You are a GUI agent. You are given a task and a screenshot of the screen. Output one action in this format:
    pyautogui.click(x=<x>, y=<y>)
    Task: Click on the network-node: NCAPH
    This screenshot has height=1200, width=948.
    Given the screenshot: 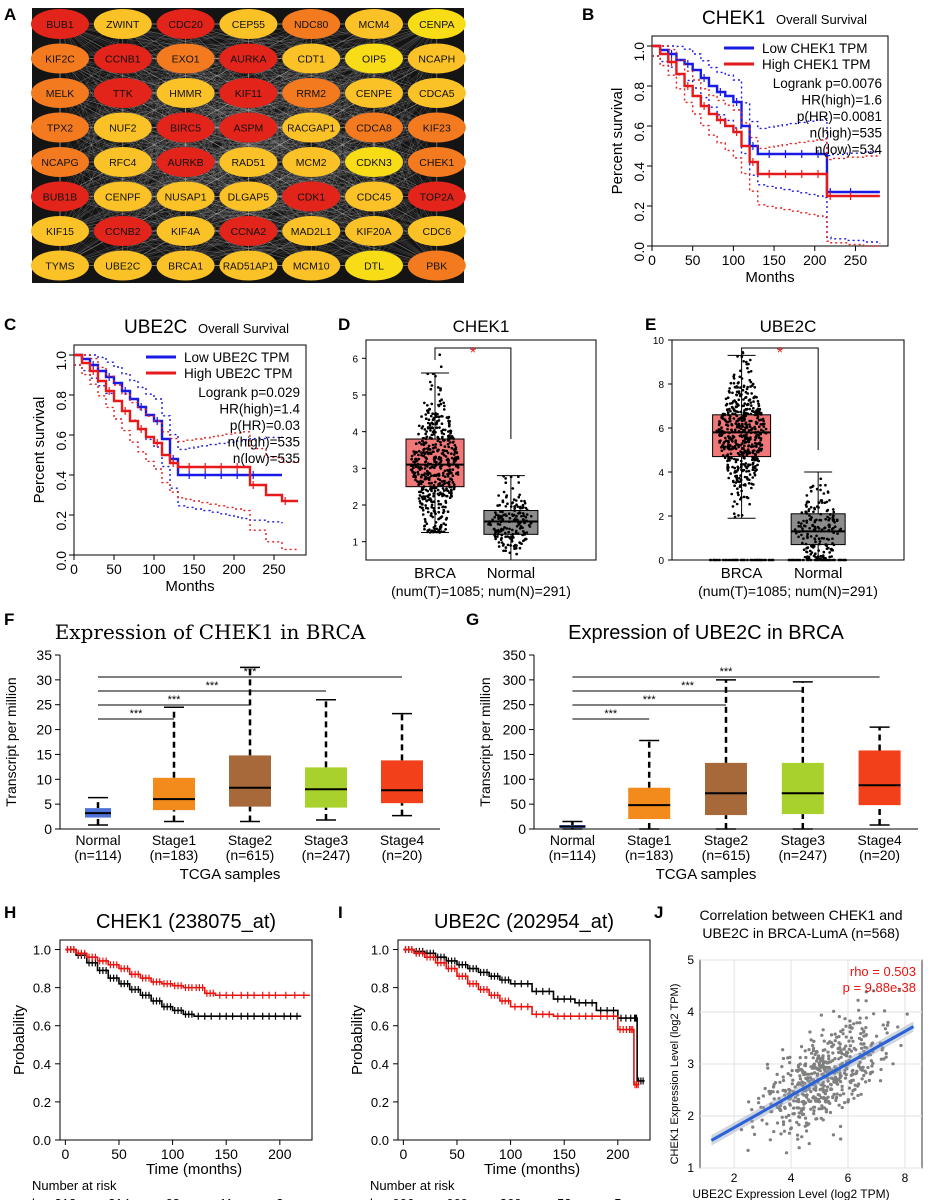 What is the action you would take?
    pyautogui.click(x=436, y=58)
    